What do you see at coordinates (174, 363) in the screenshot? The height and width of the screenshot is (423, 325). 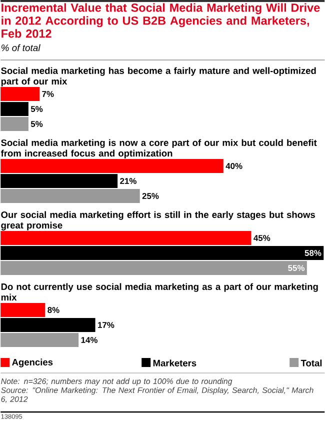 I see `legend-label: Marketers` at bounding box center [174, 363].